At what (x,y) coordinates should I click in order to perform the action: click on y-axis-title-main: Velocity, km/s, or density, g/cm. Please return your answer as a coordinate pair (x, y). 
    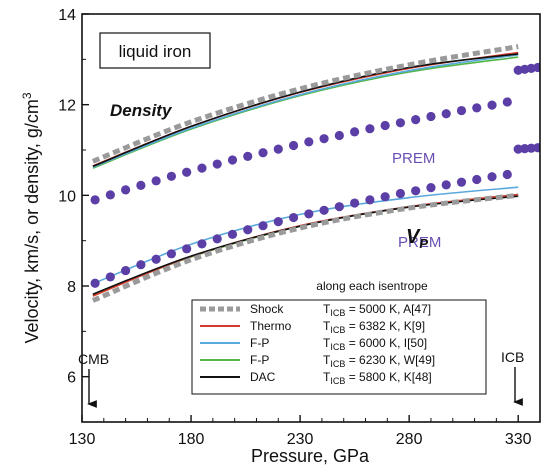
    Looking at the image, I should click on (32, 221).